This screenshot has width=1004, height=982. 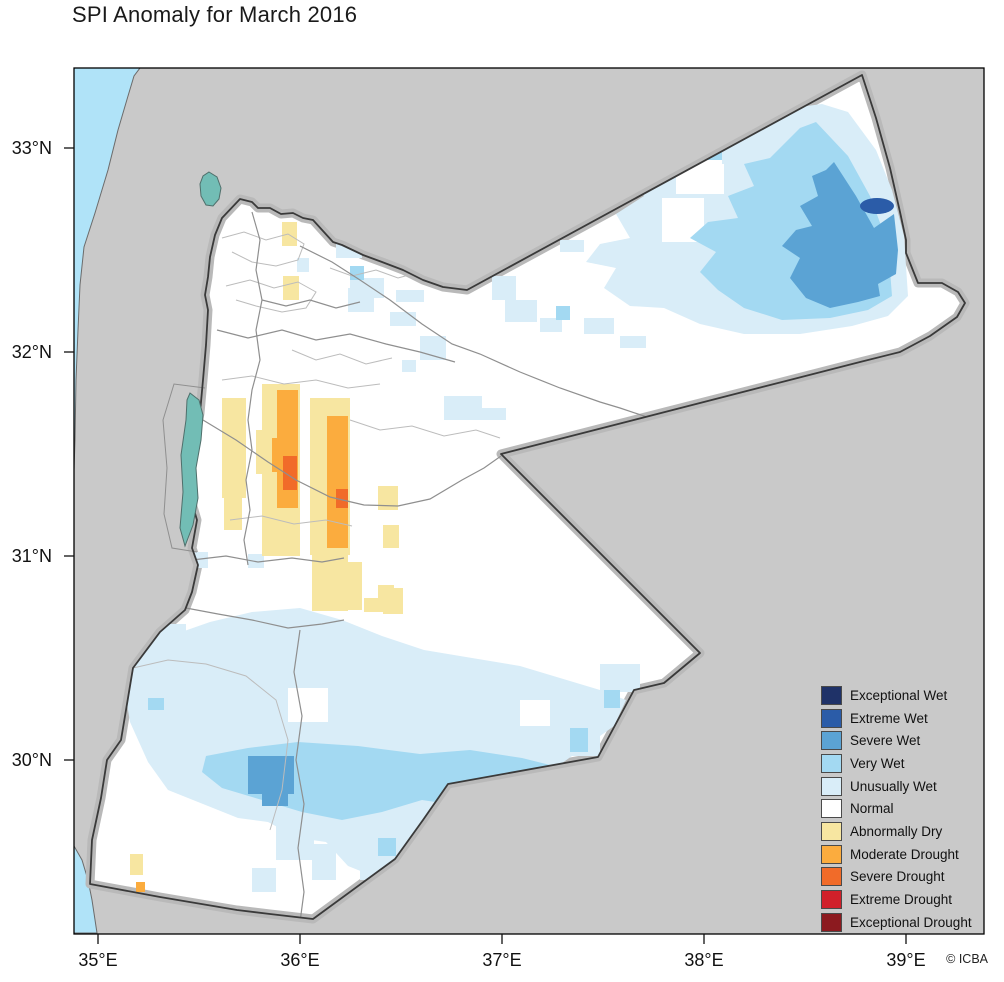 I want to click on legend-swatch-exceptional-drought, so click(x=831, y=922).